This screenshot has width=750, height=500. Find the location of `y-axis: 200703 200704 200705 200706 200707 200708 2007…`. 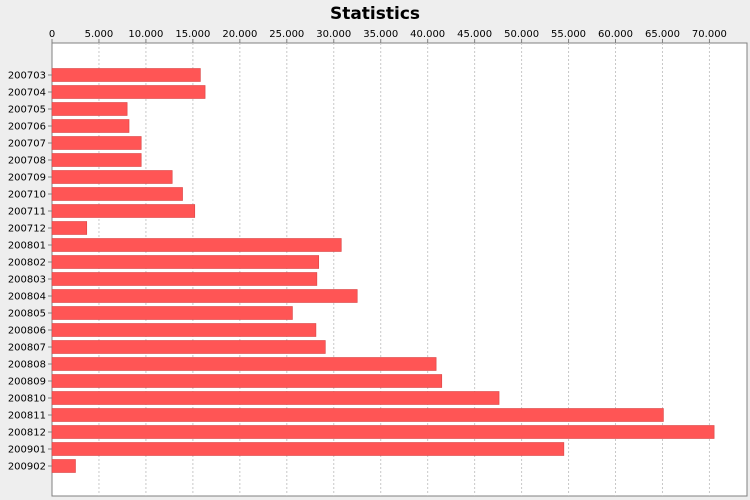

y-axis: 200703 200704 200705 200706 200707 200708 2007… is located at coordinates (30, 272).